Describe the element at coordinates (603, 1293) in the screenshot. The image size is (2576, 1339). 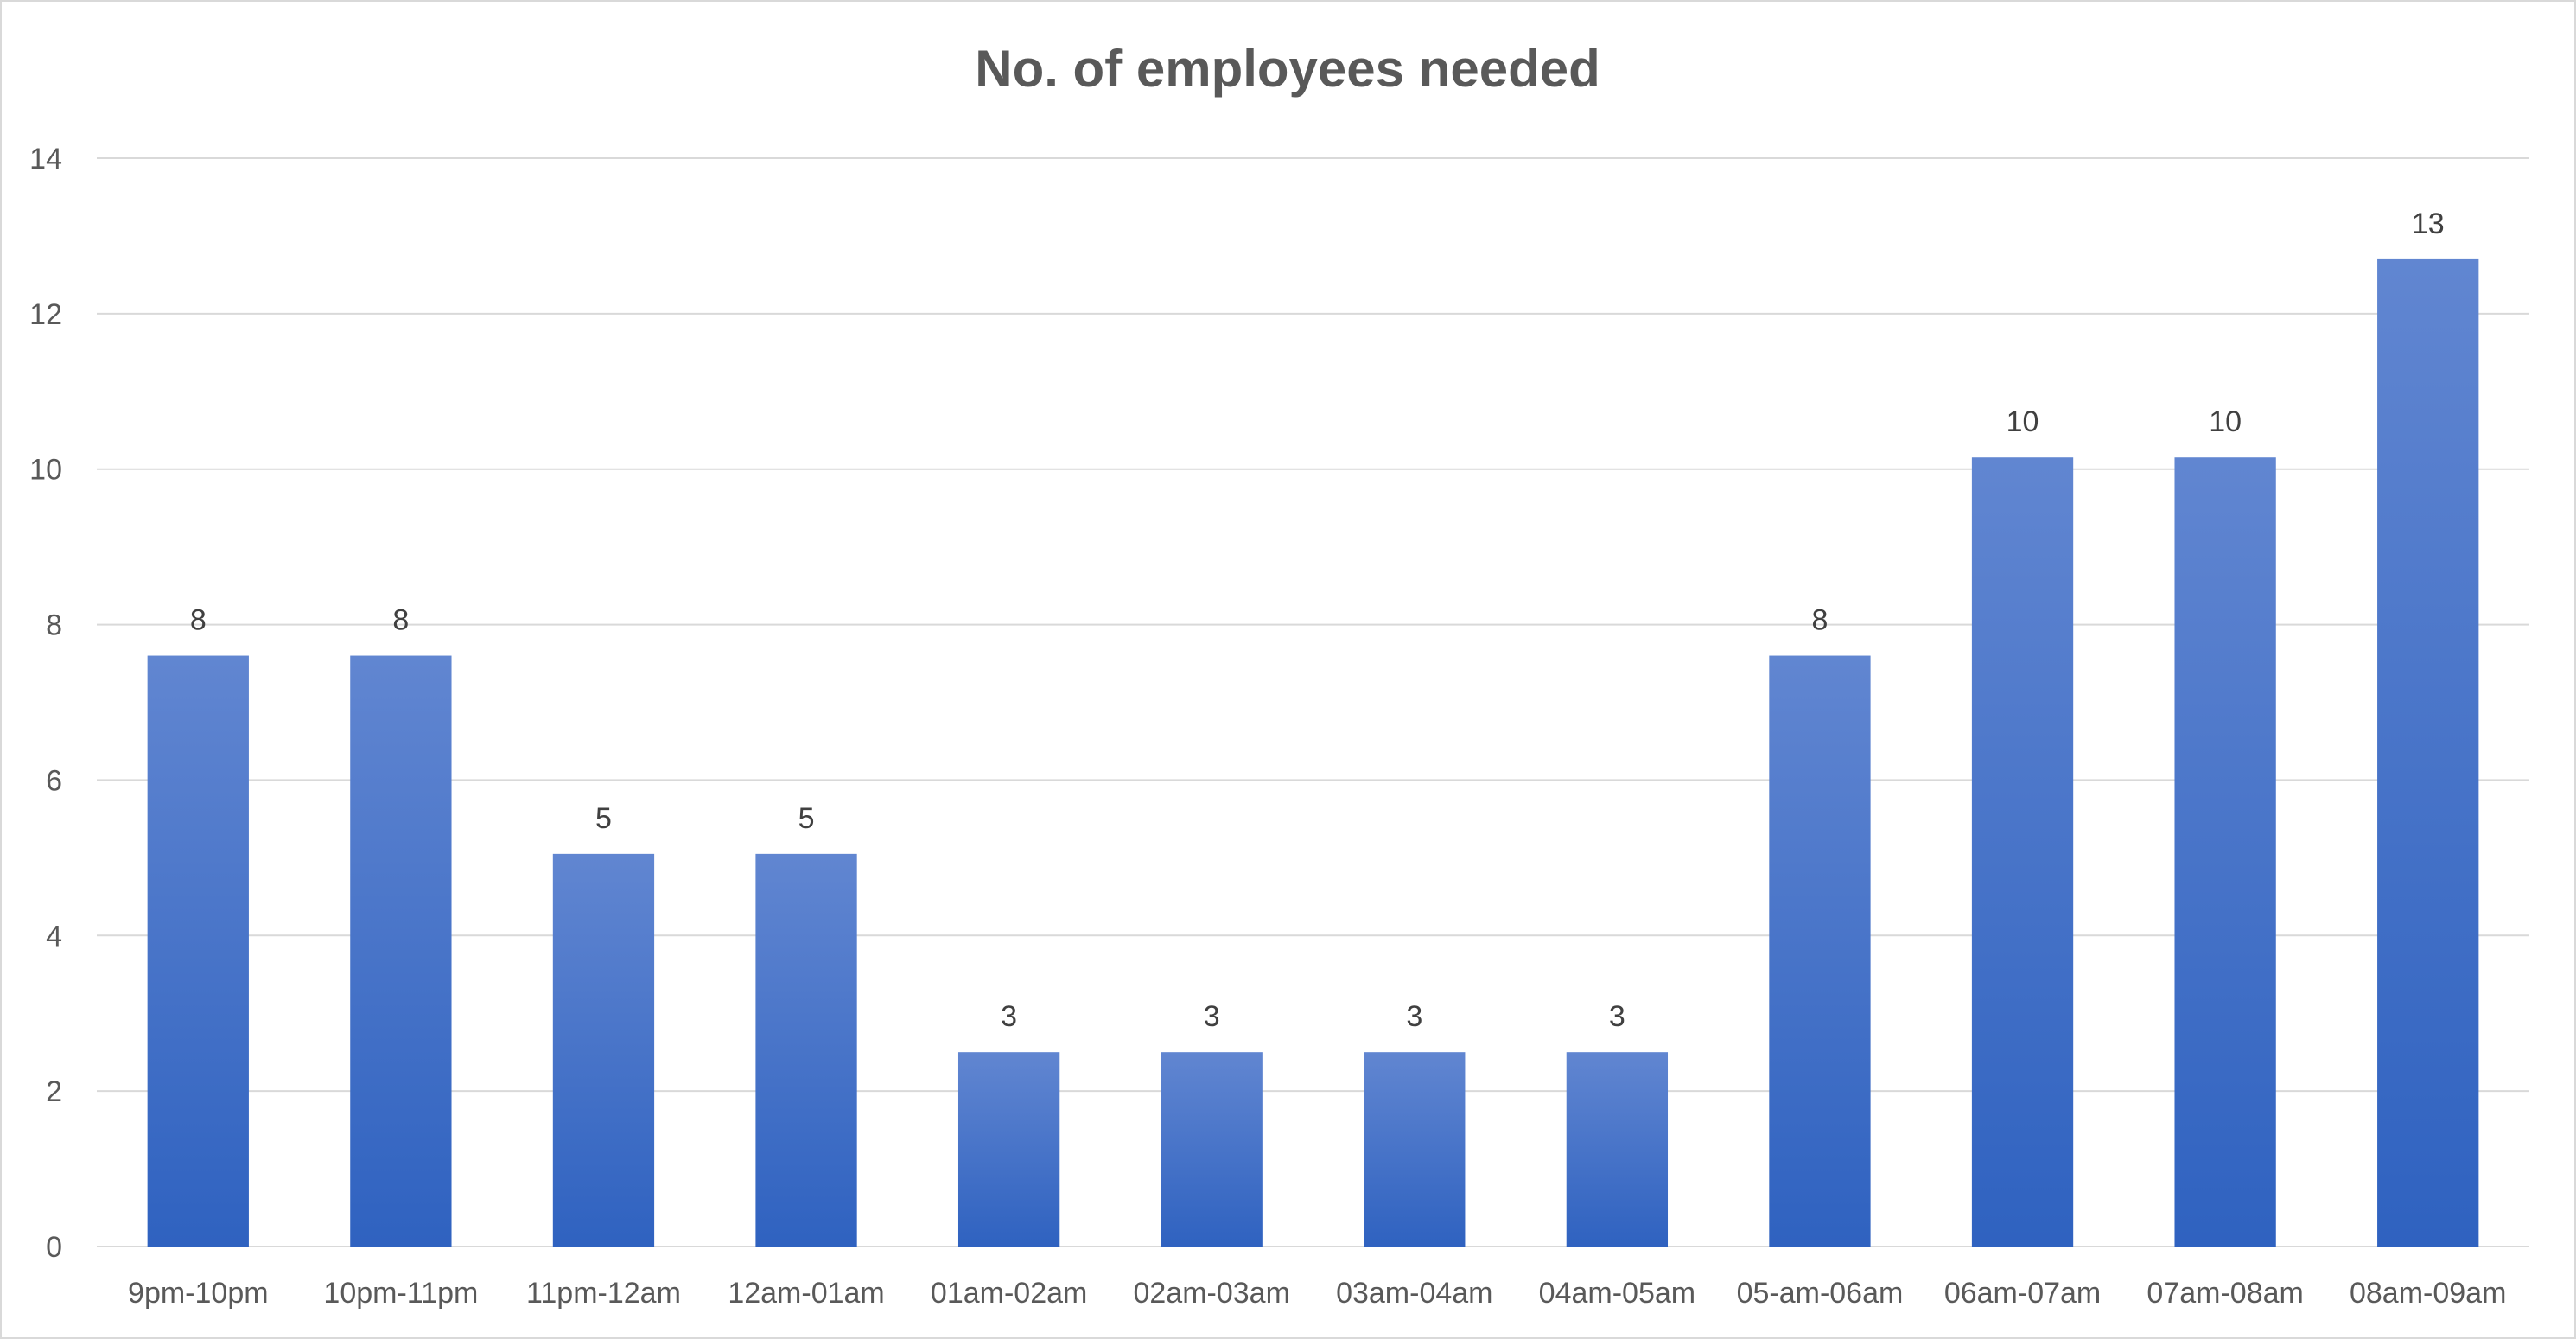
I see `x-tick-label: 11pm-12am` at that location.